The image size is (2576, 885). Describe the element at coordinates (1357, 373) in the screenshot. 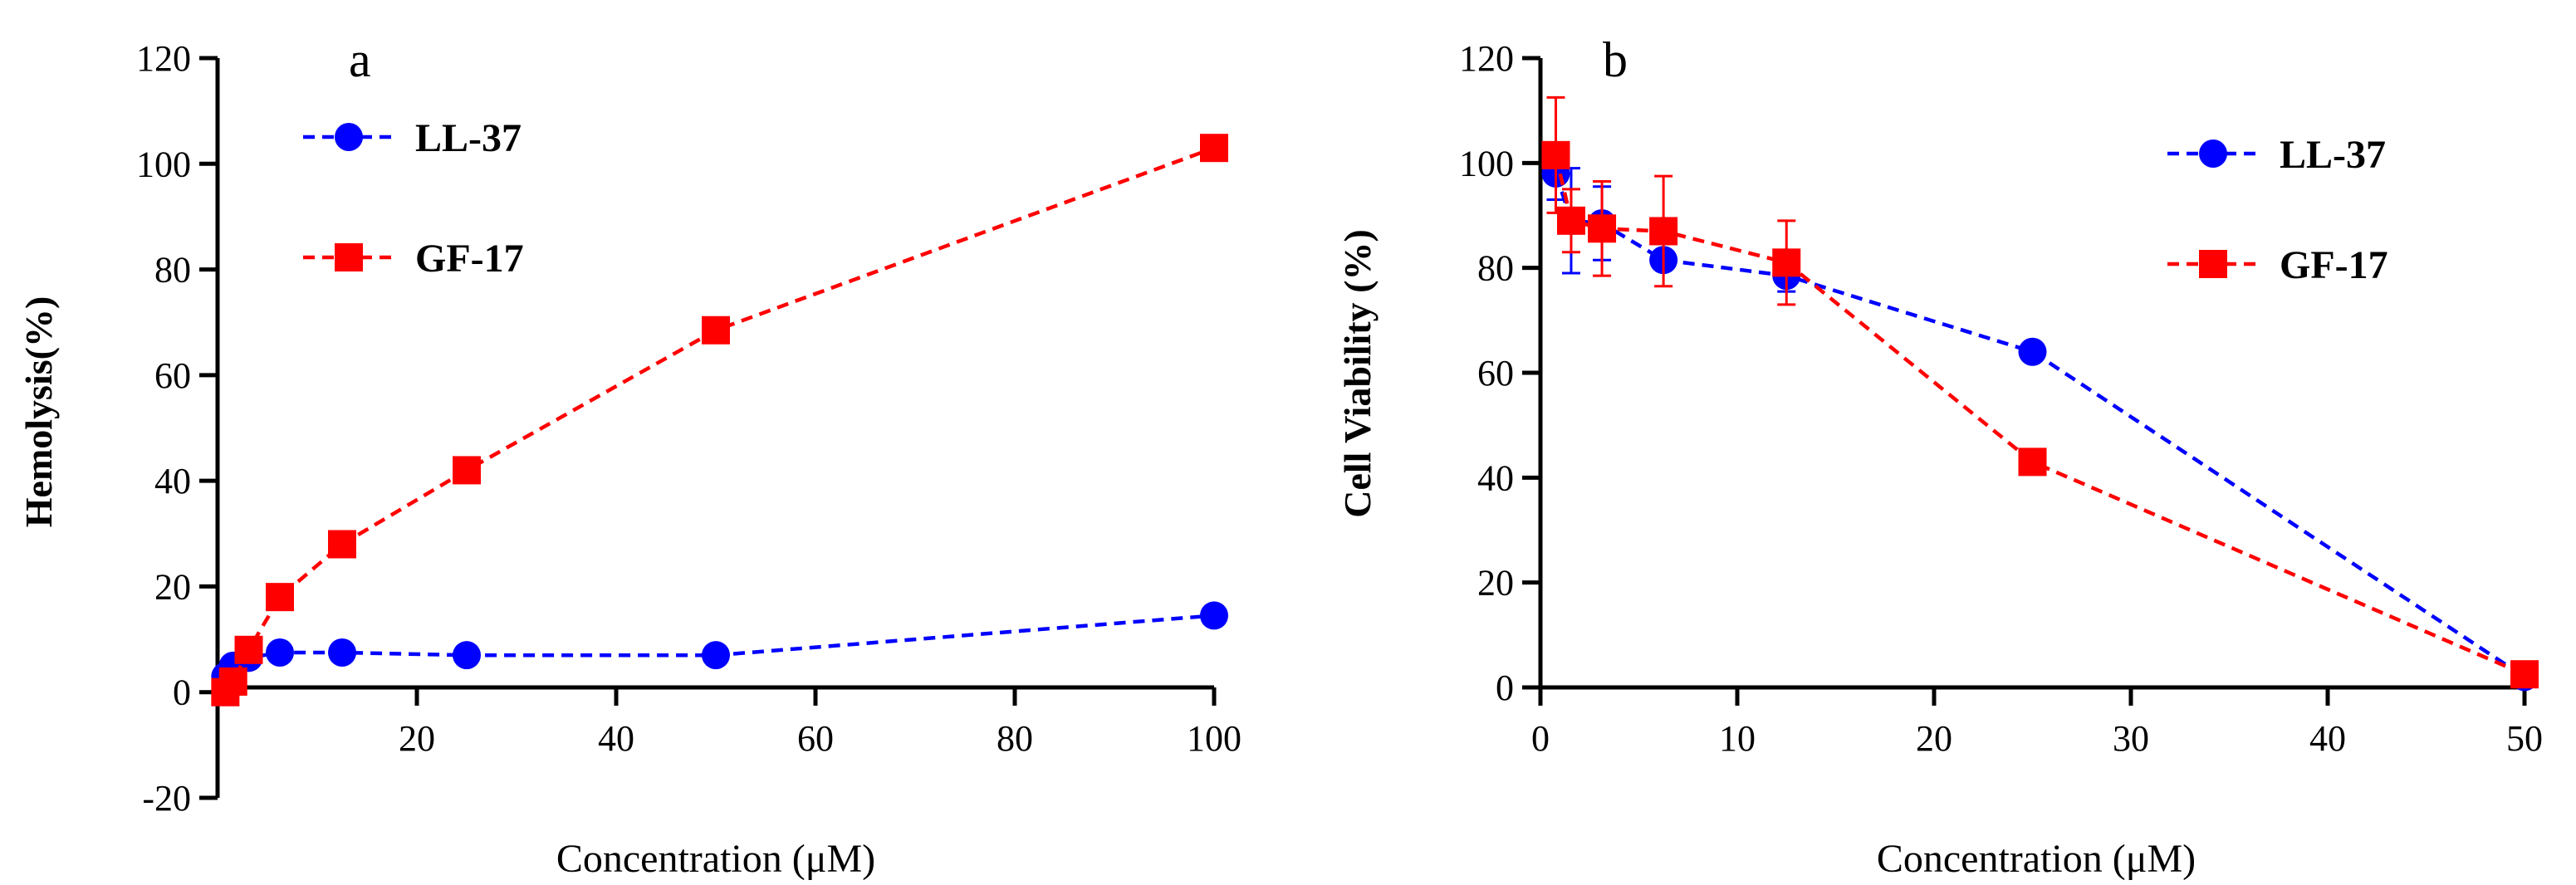

I see `panel-b-y-axis-title: Cell Viability (%)` at that location.